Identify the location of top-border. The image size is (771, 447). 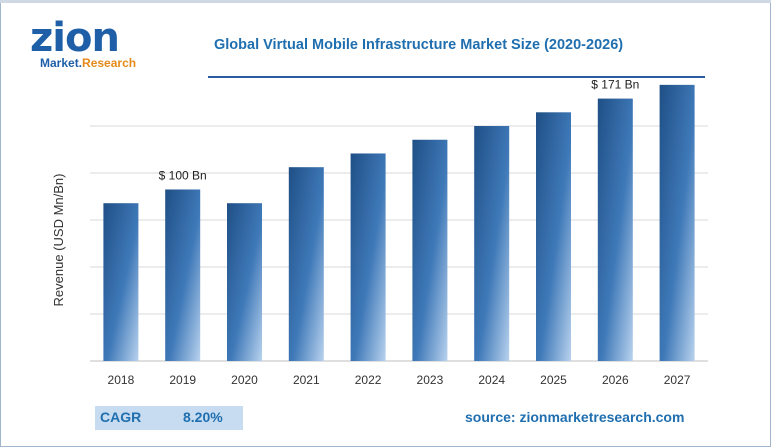
(385, 1).